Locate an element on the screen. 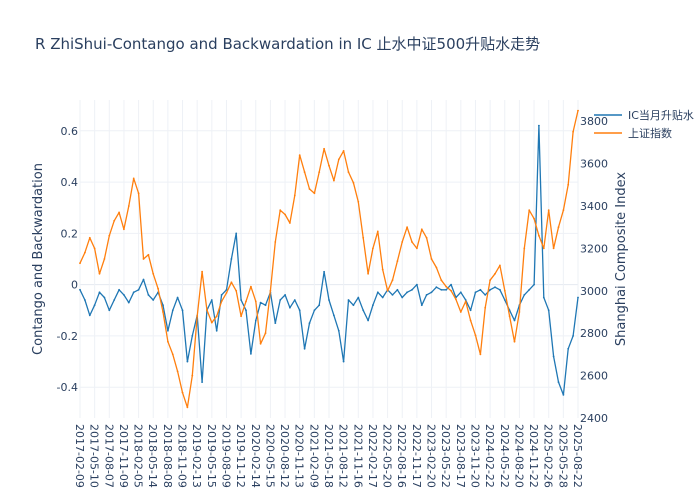 This screenshot has width=700, height=504. y-right-tick-label: 2800 is located at coordinates (594, 333).